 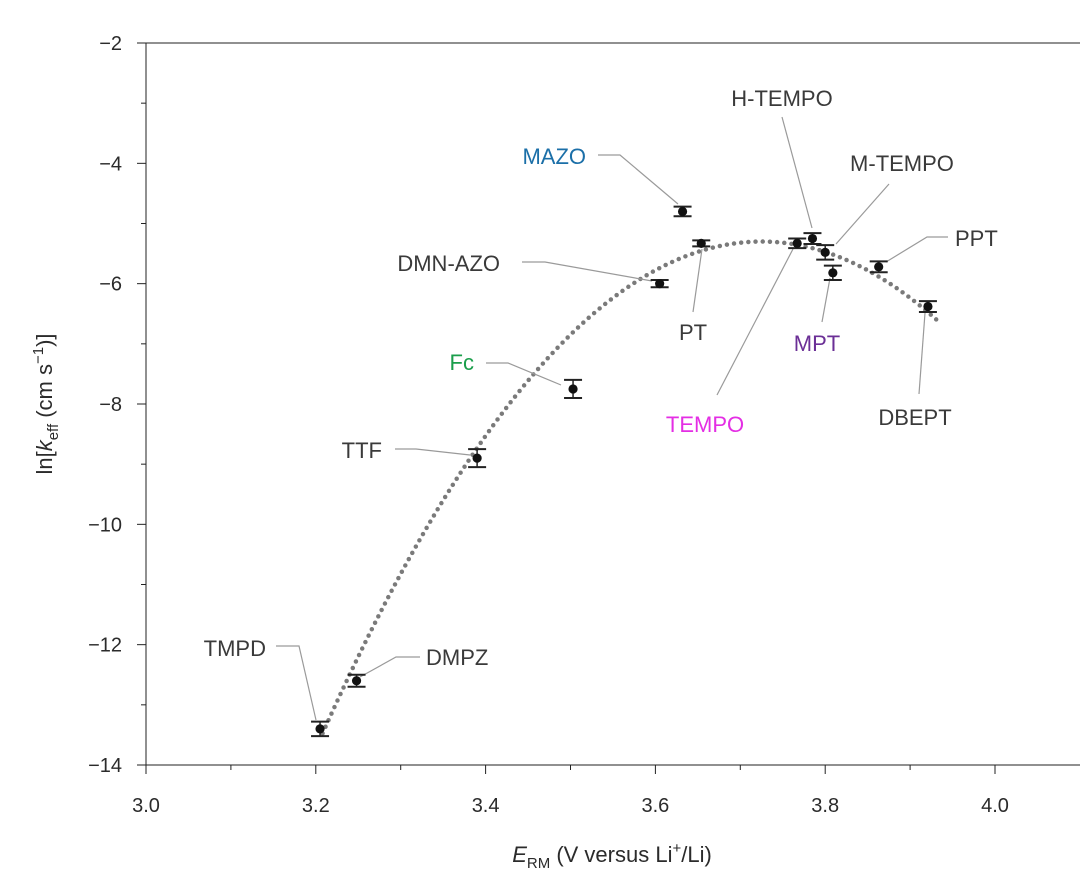 I want to click on leader-line-fc, so click(x=524, y=374).